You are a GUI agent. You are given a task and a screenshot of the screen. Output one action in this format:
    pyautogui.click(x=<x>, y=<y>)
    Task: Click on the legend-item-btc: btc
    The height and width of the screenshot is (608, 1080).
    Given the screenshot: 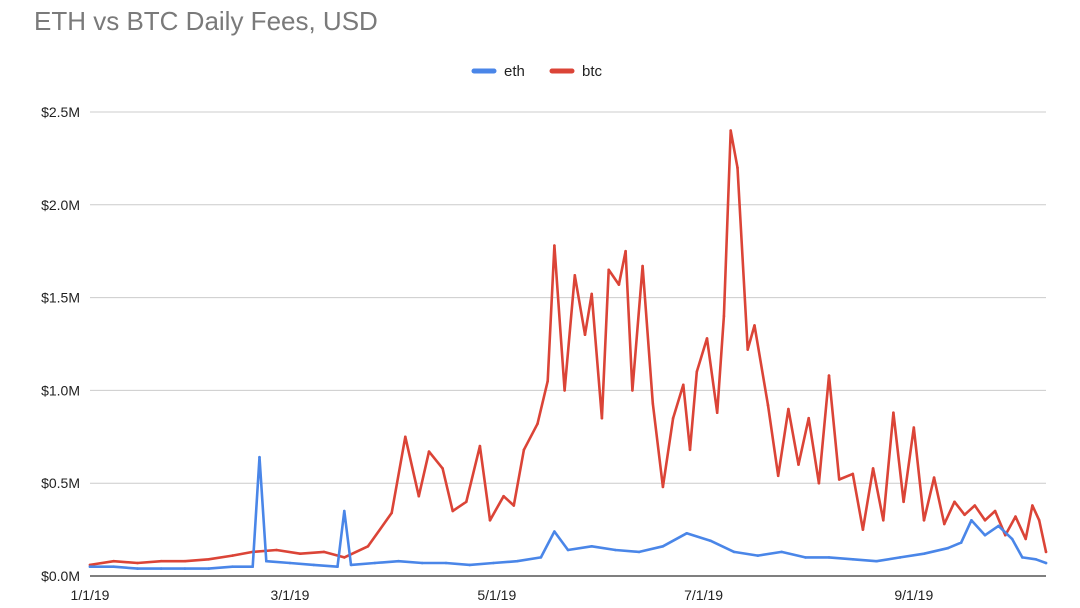 What is the action you would take?
    pyautogui.click(x=576, y=71)
    